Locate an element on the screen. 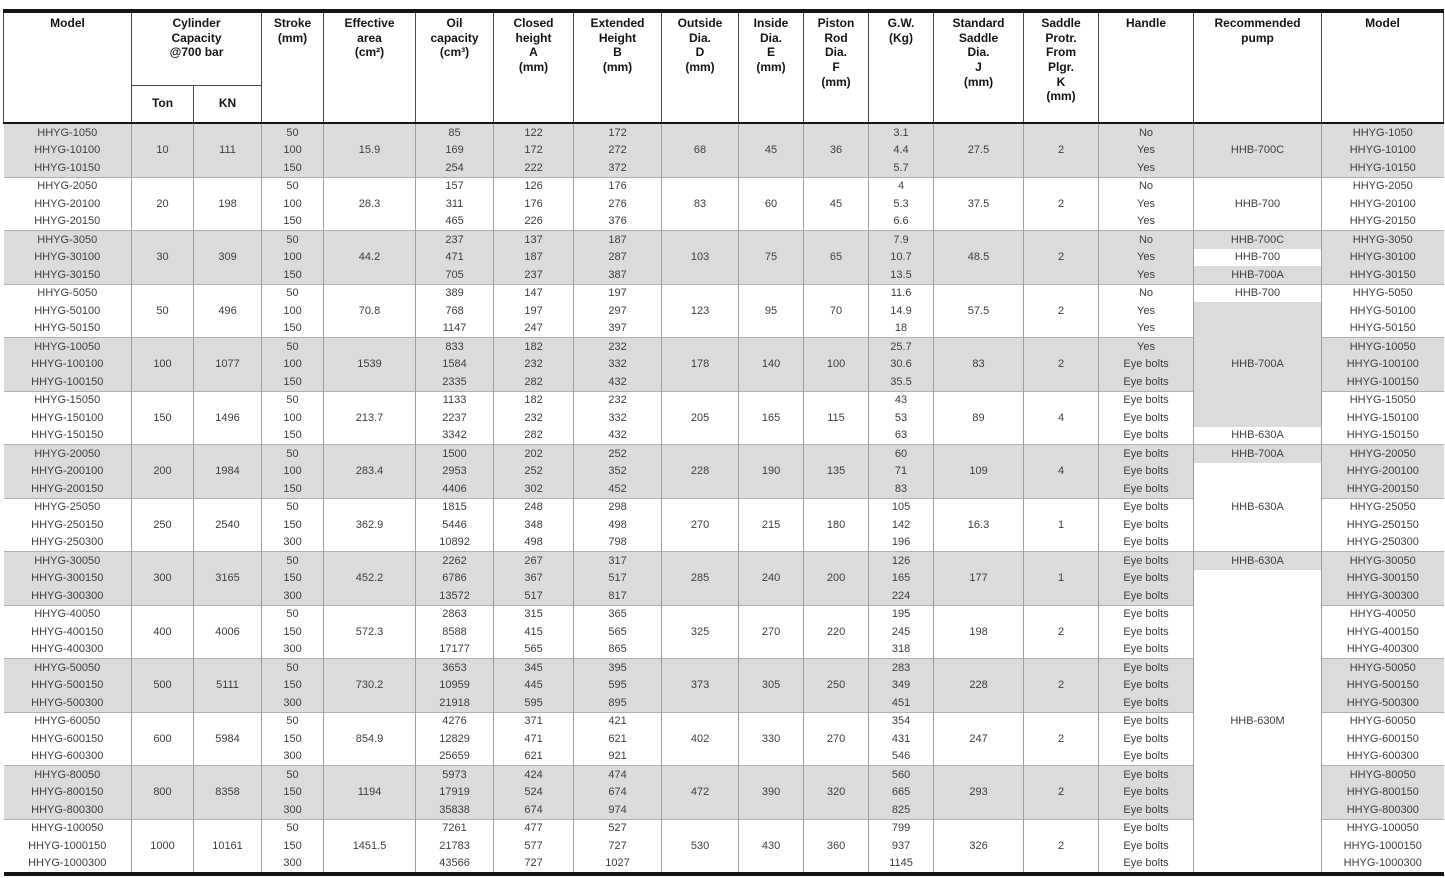 Image resolution: width=1445 pixels, height=878 pixels. stroke-cell: 100 is located at coordinates (292, 150).